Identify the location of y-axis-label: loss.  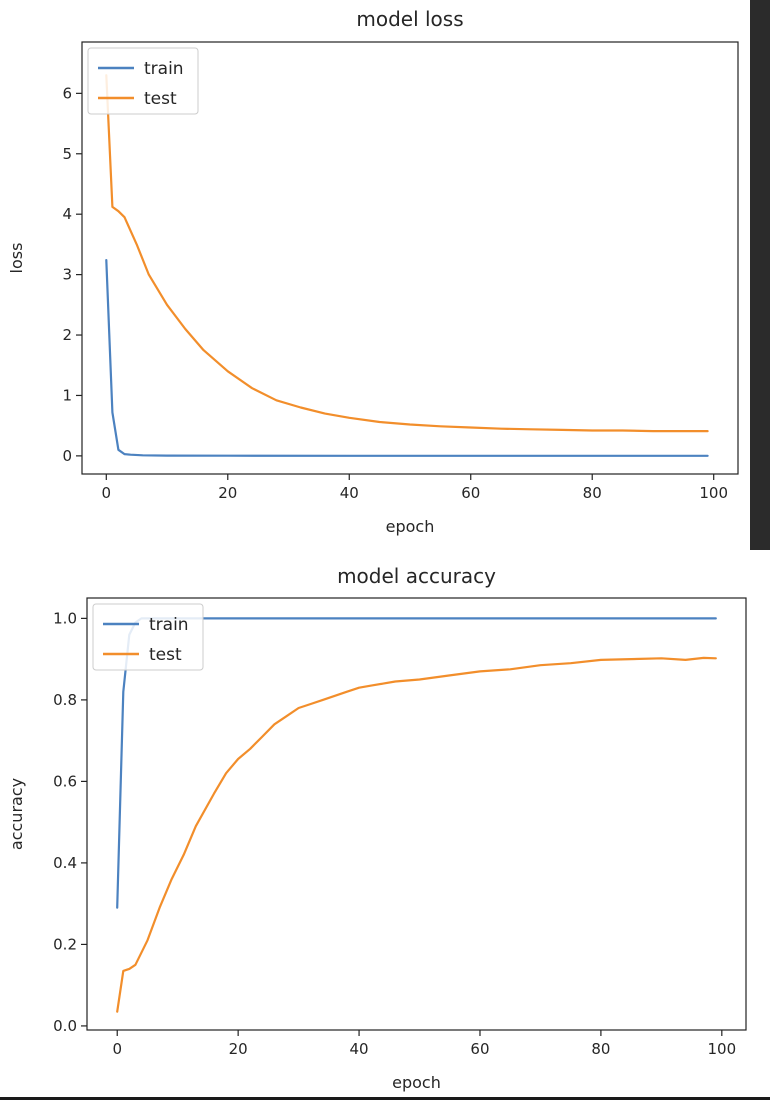
(16, 258).